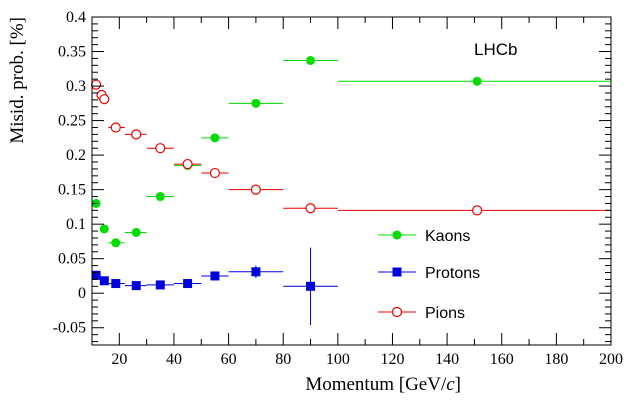  What do you see at coordinates (72, 190) in the screenshot?
I see `y-tick-label: 0.15` at bounding box center [72, 190].